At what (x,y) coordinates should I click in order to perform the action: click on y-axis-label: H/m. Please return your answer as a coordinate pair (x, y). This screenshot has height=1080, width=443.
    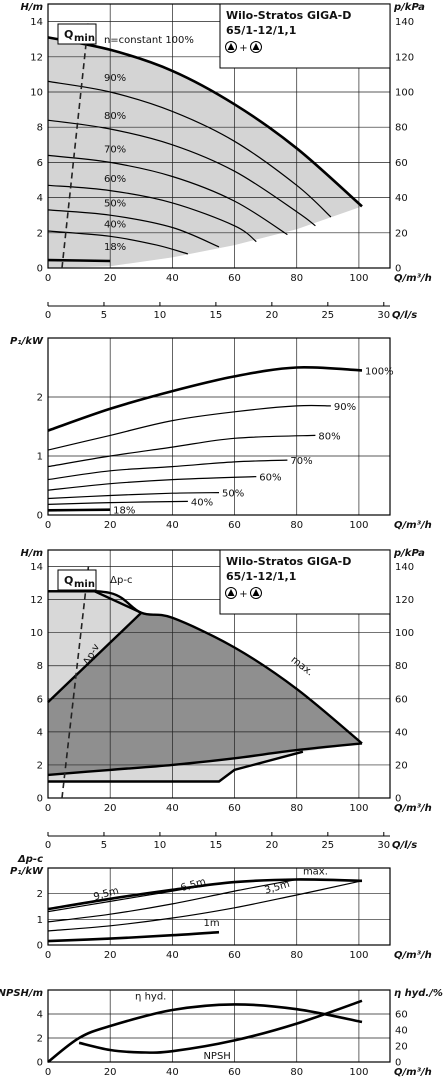
    Looking at the image, I should click on (32, 7).